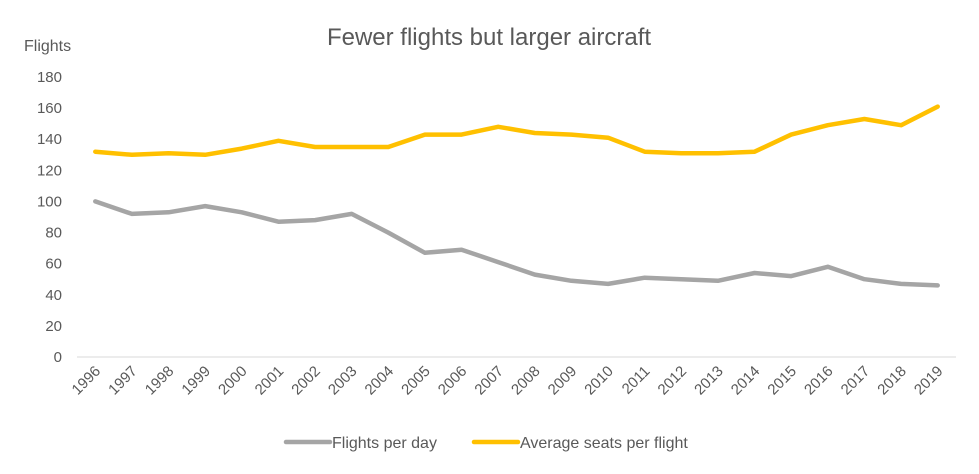 This screenshot has width=979, height=474. What do you see at coordinates (123, 381) in the screenshot?
I see `x-tick-label: 1997` at bounding box center [123, 381].